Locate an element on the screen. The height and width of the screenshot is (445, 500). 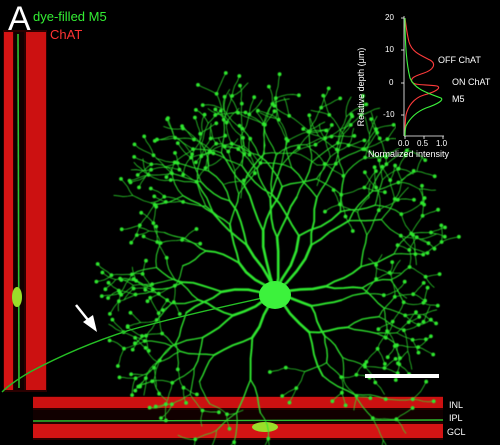
panel-letter: A is located at coordinates (19, 19).